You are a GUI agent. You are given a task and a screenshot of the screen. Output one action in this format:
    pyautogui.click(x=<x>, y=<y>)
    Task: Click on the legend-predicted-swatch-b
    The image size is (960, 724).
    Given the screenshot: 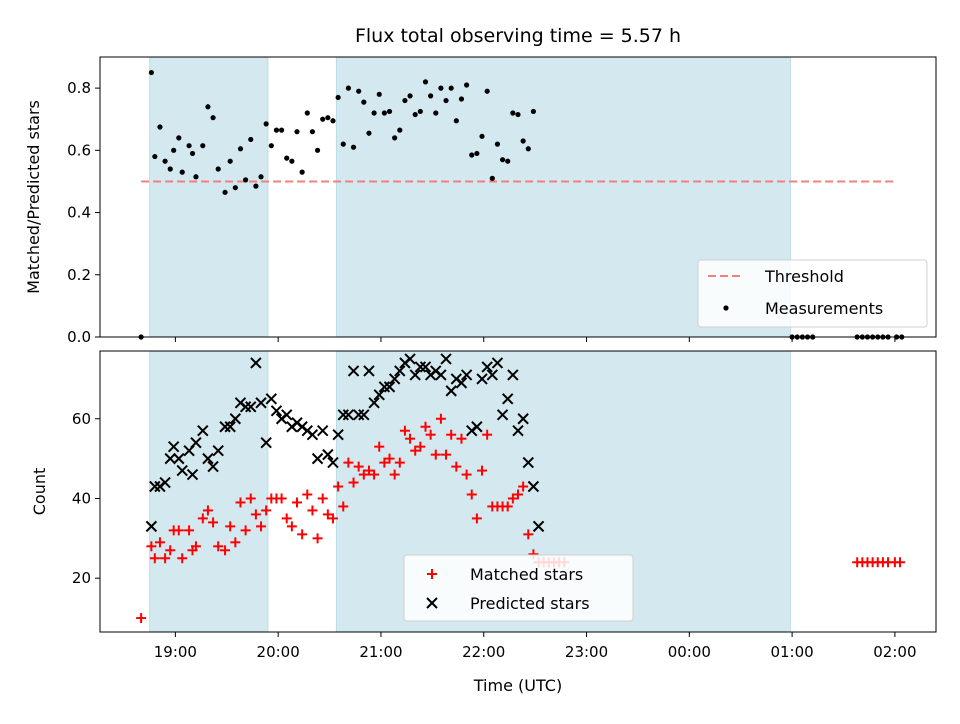 What is the action you would take?
    pyautogui.click(x=432, y=603)
    